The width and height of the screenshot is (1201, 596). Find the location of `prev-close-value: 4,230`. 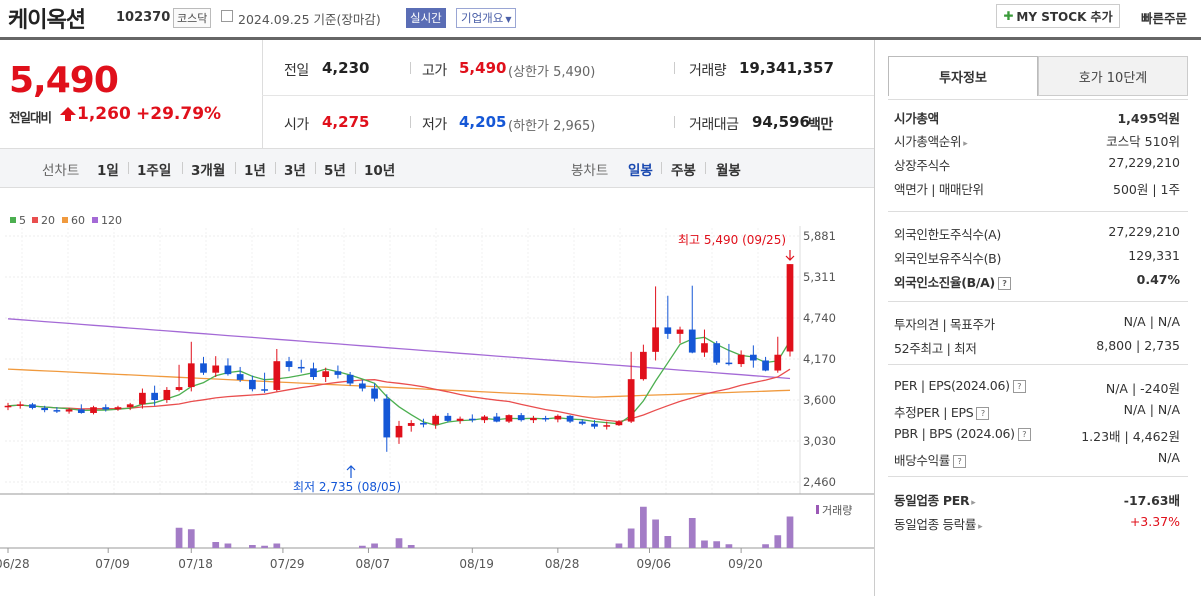

prev-close-value: 4,230 is located at coordinates (346, 68).